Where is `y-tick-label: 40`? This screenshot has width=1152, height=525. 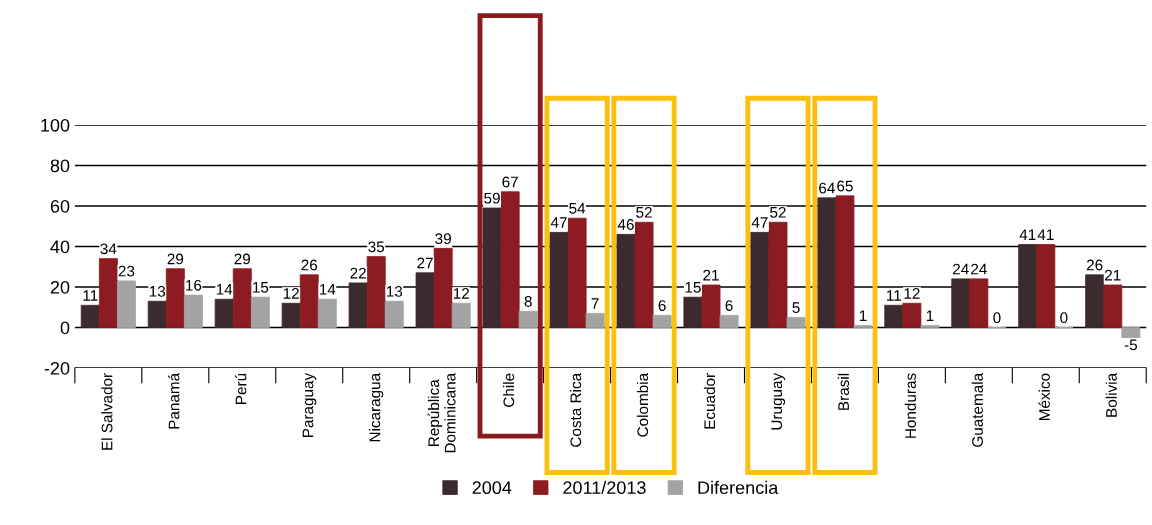 y-tick-label: 40 is located at coordinates (60, 247).